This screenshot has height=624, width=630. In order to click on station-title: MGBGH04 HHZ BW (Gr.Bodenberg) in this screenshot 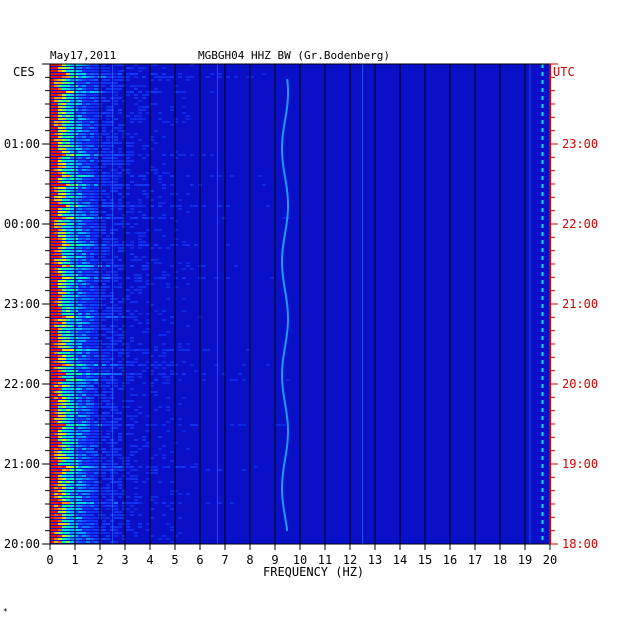, I will do `click(294, 55)`.